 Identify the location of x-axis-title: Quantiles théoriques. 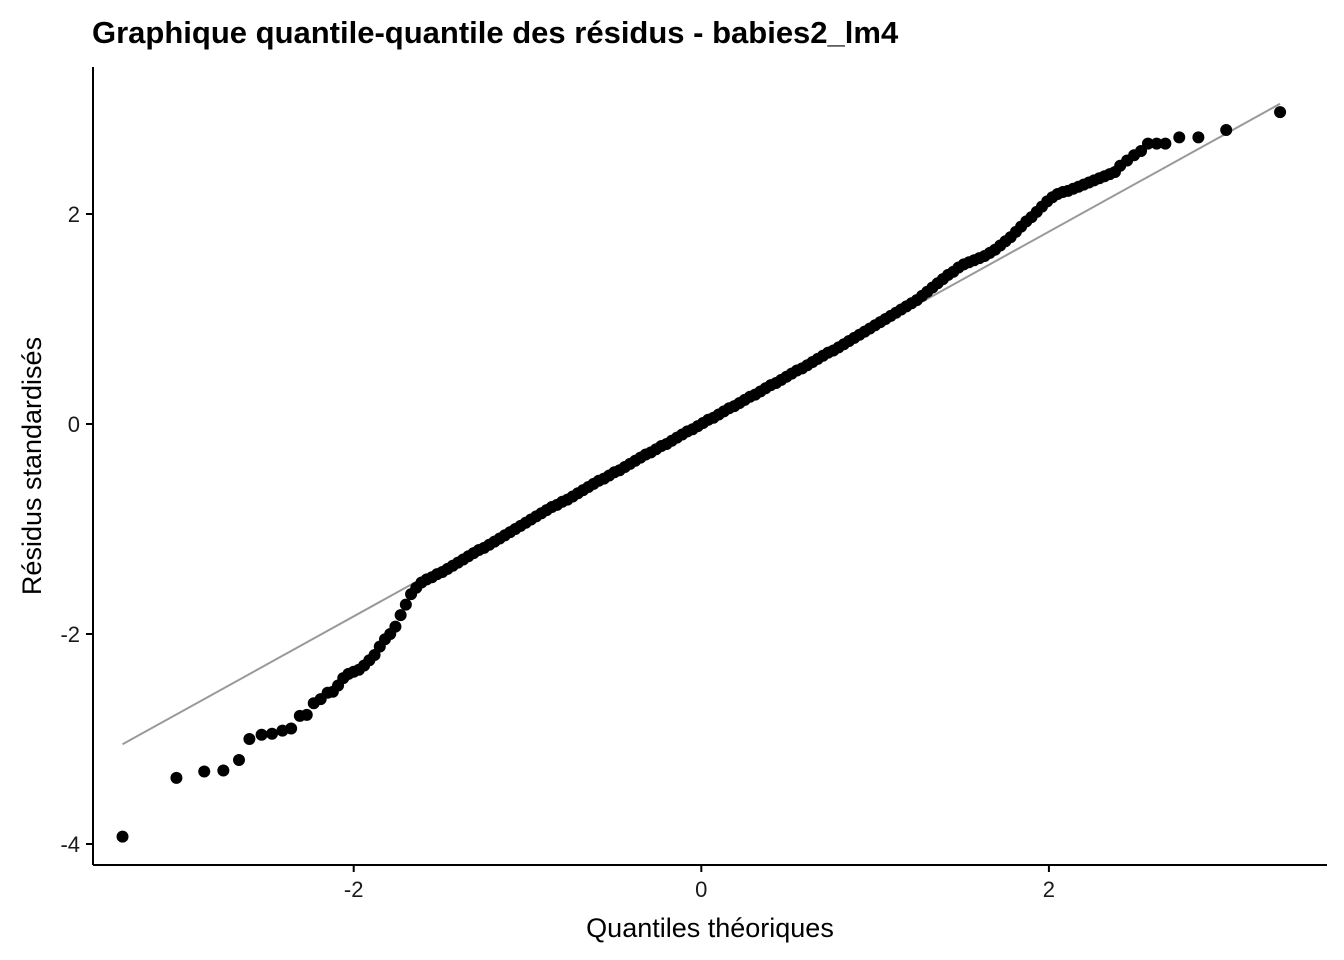
(710, 928).